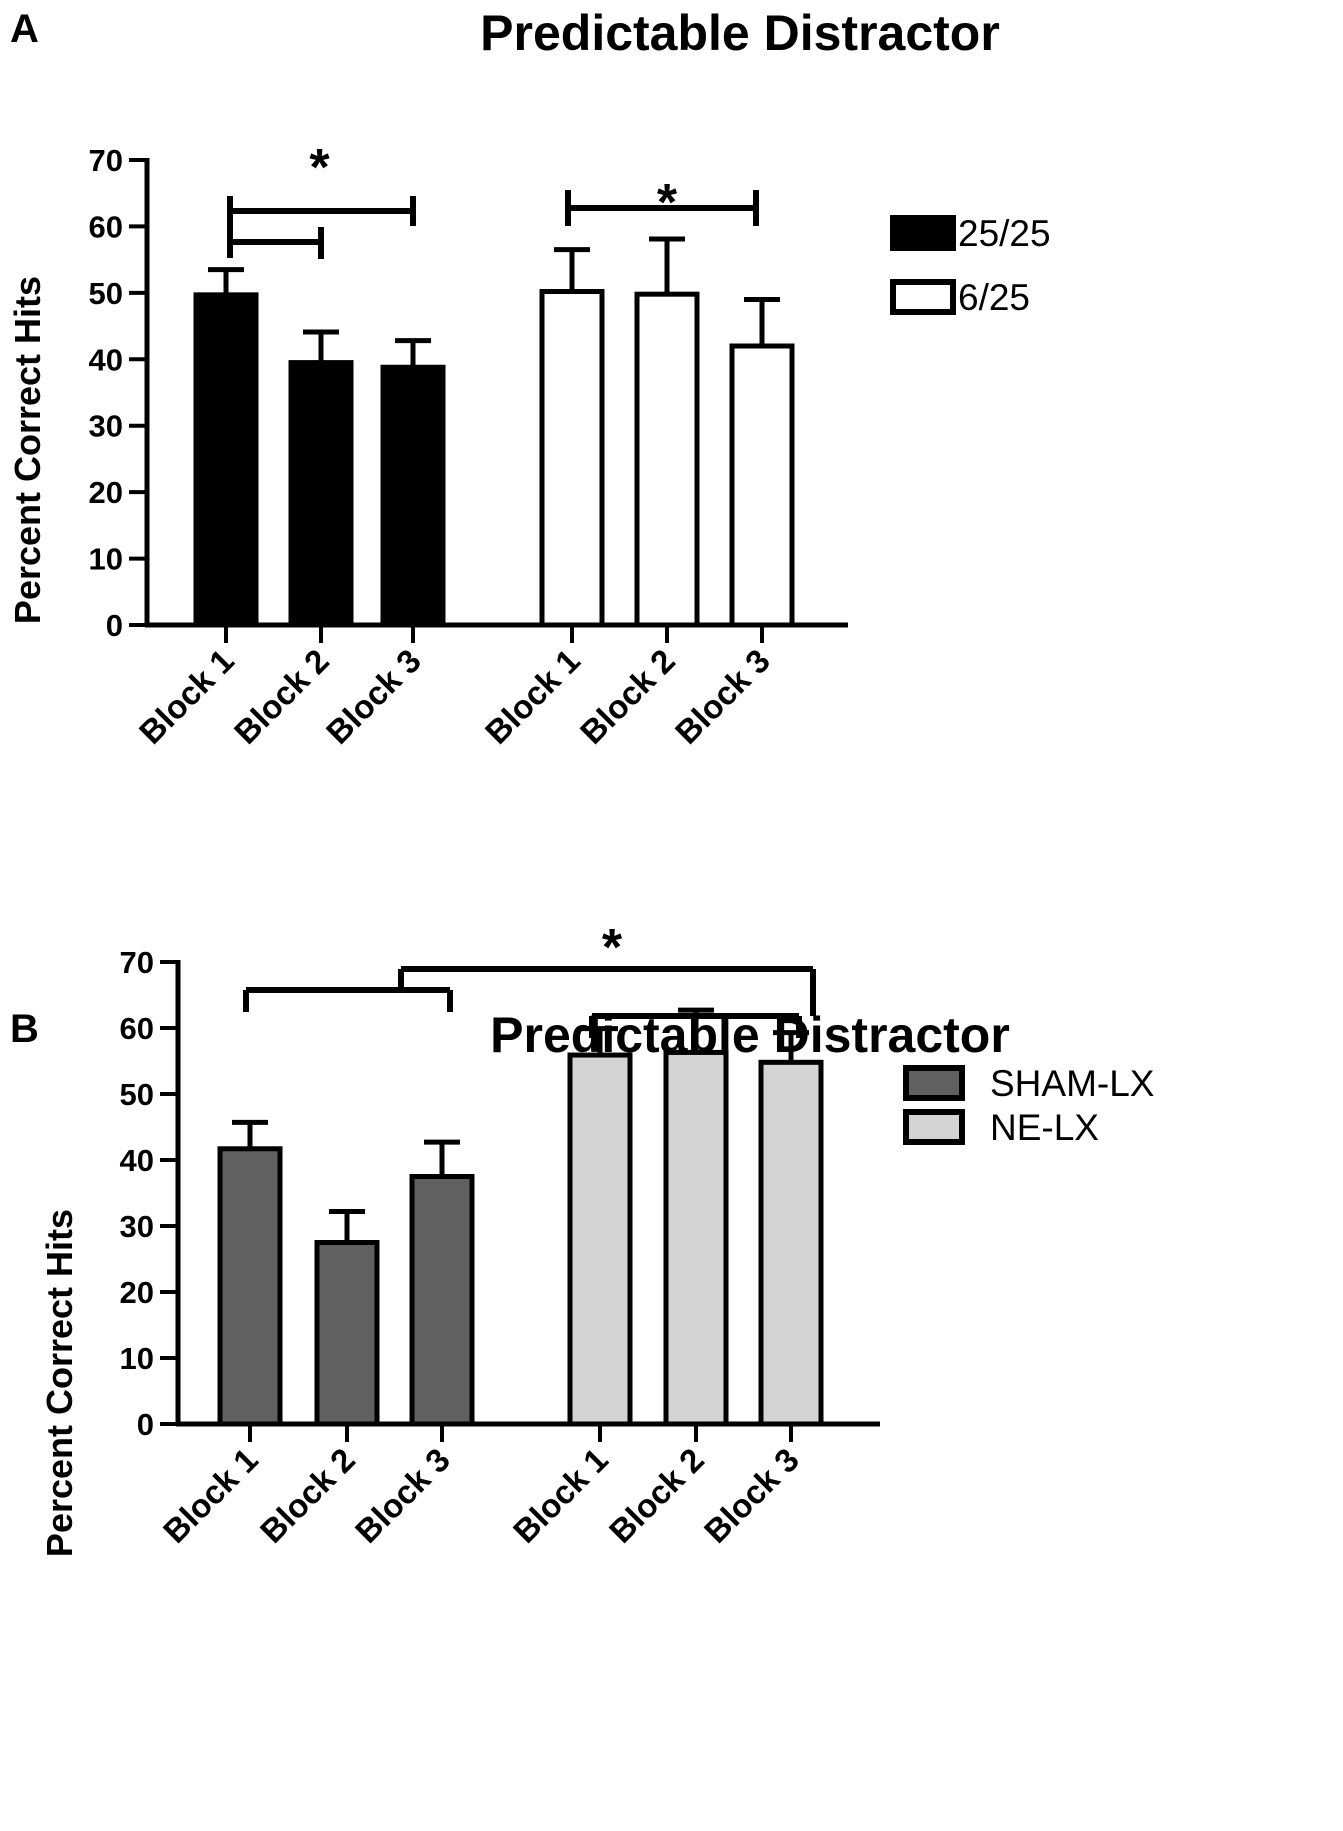  What do you see at coordinates (106, 559) in the screenshot?
I see `panel-a-y-tick-label: 10` at bounding box center [106, 559].